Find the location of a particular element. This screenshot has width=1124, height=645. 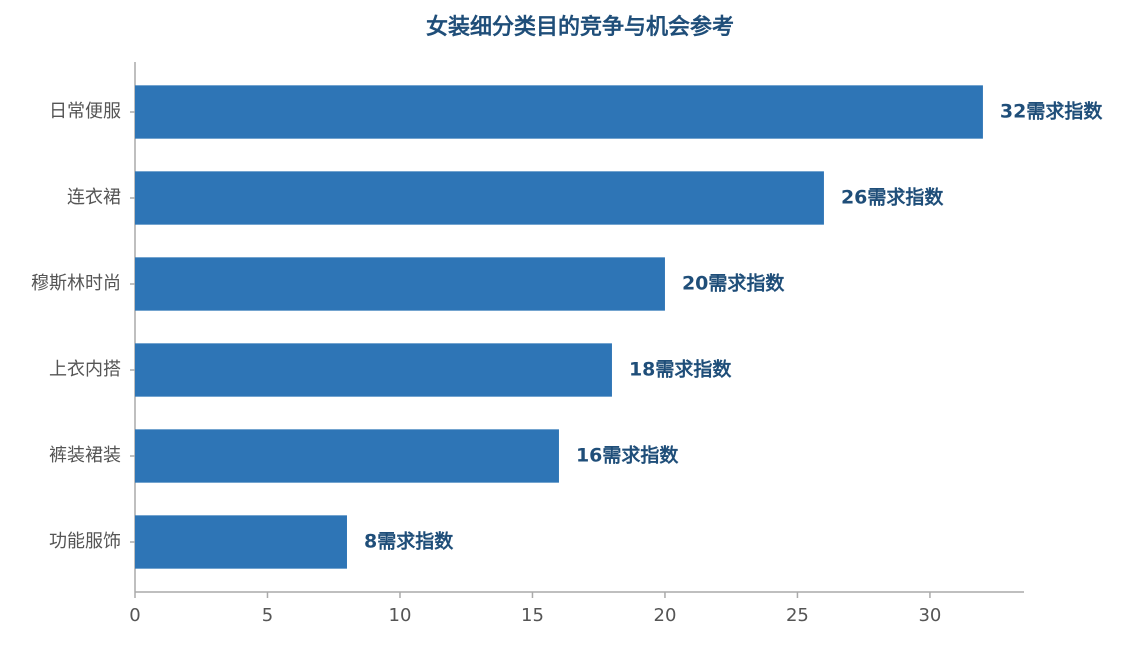

y-tick-label: 连衣裙 is located at coordinates (94, 197).